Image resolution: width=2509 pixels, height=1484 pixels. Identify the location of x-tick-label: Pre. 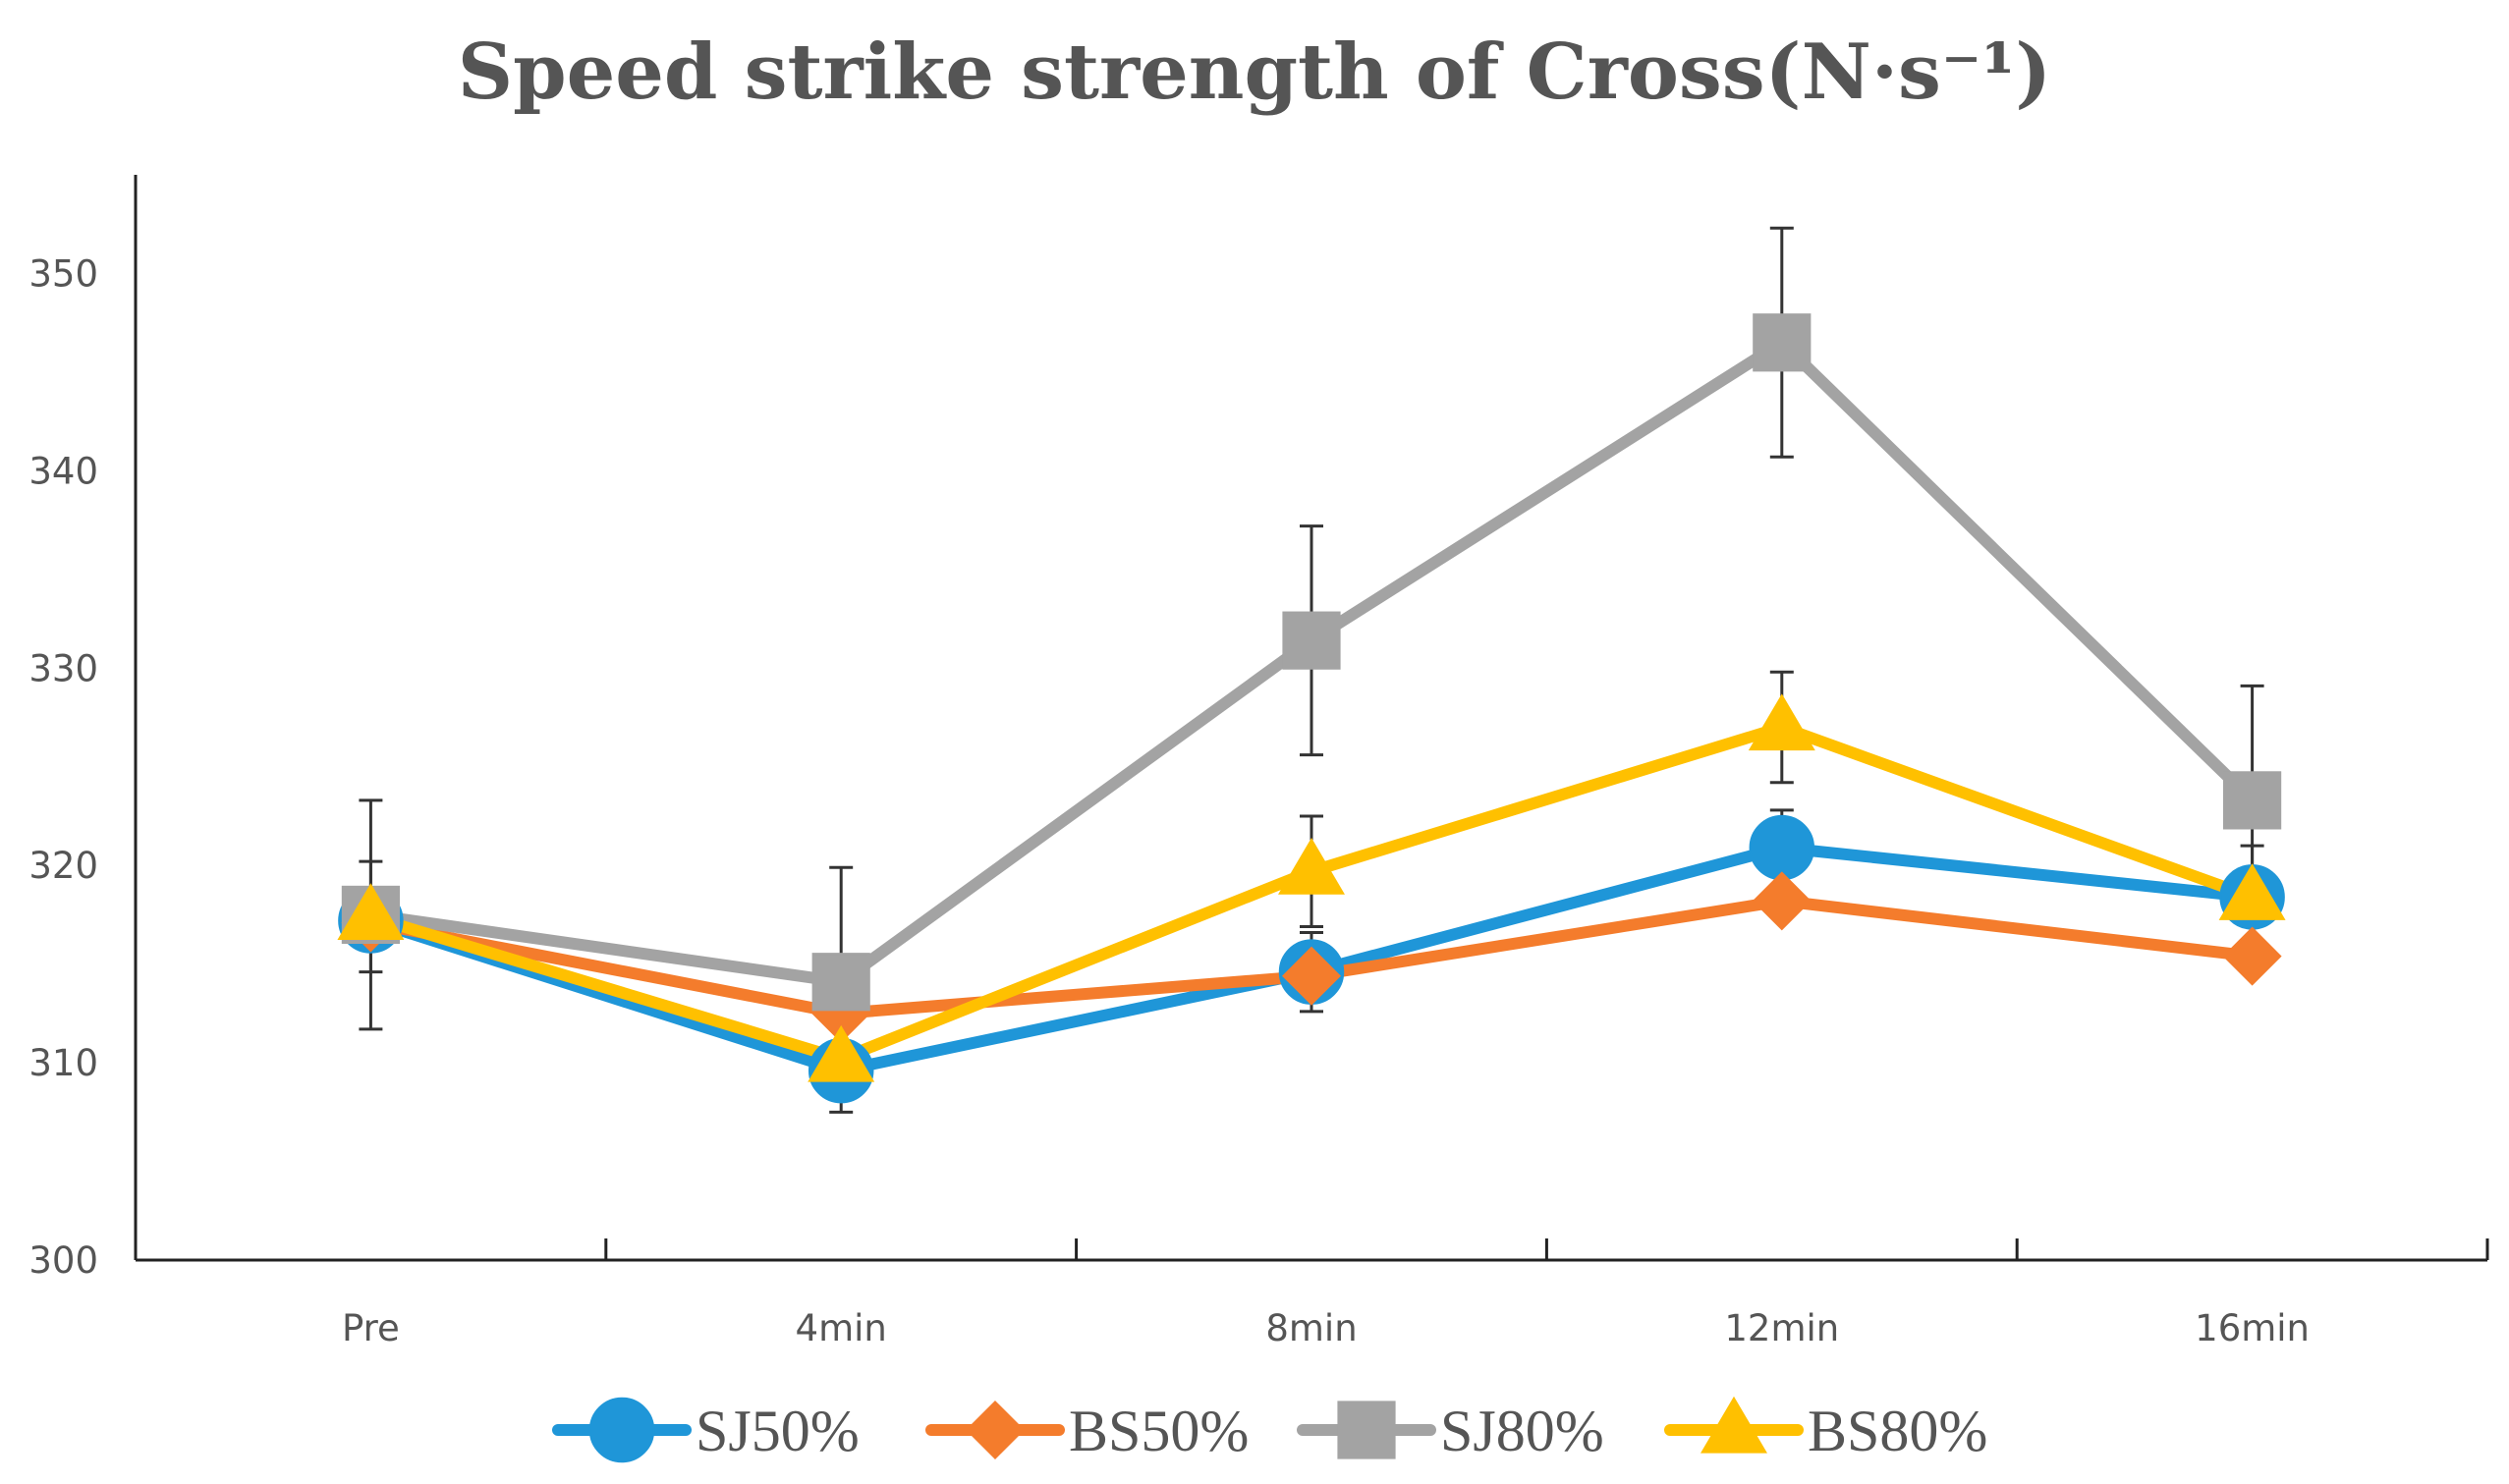
(371, 1328).